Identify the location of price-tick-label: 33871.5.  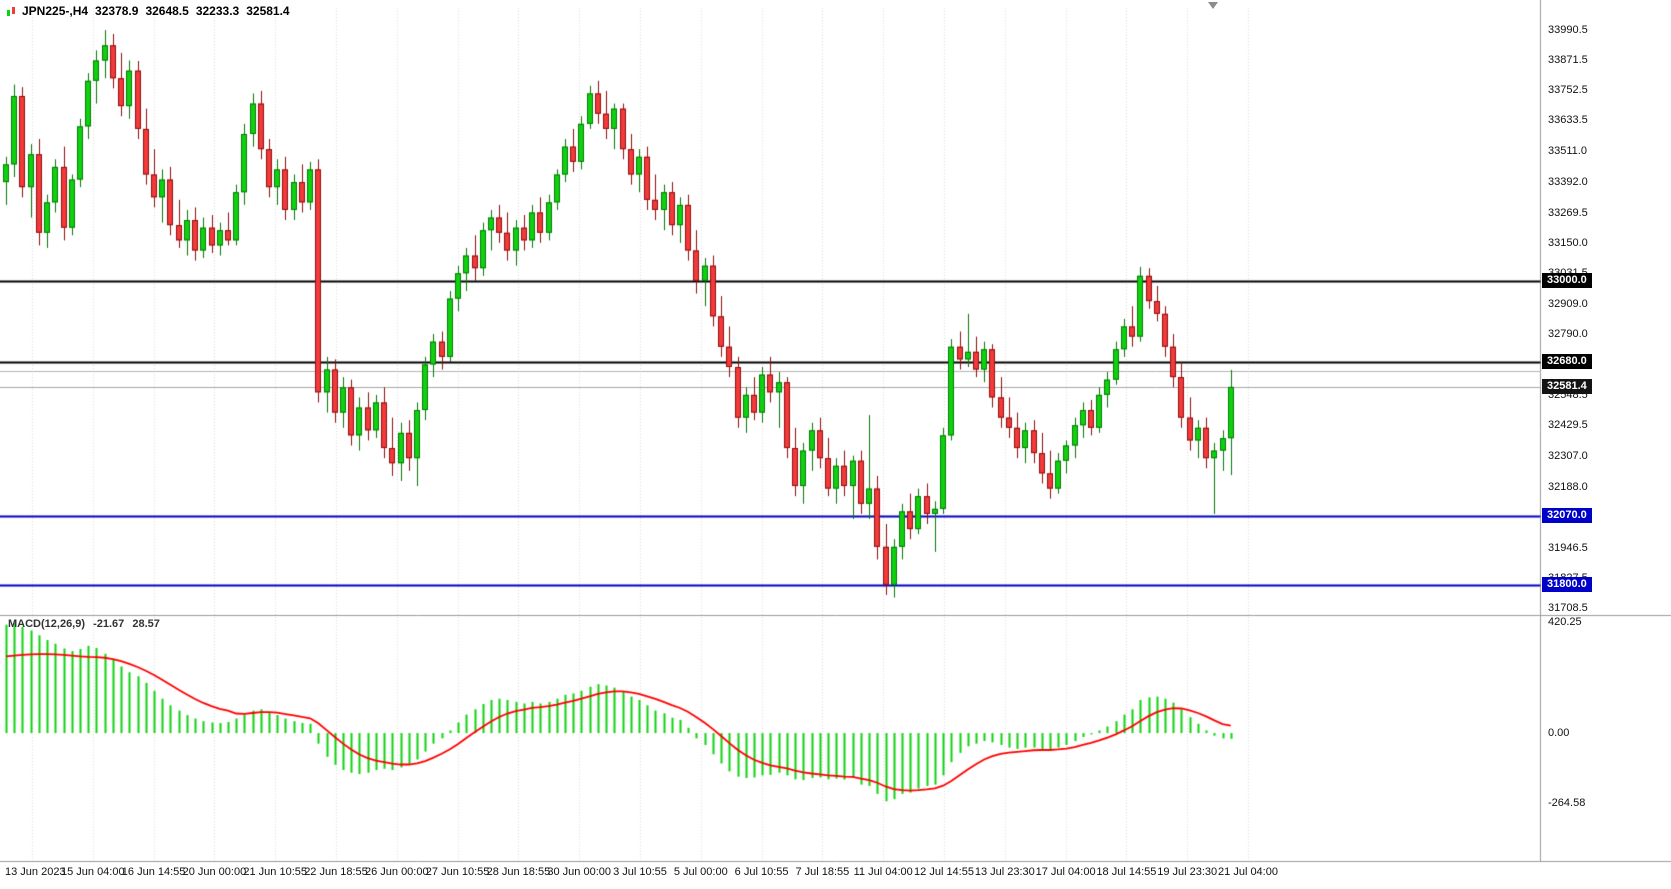
(1568, 60).